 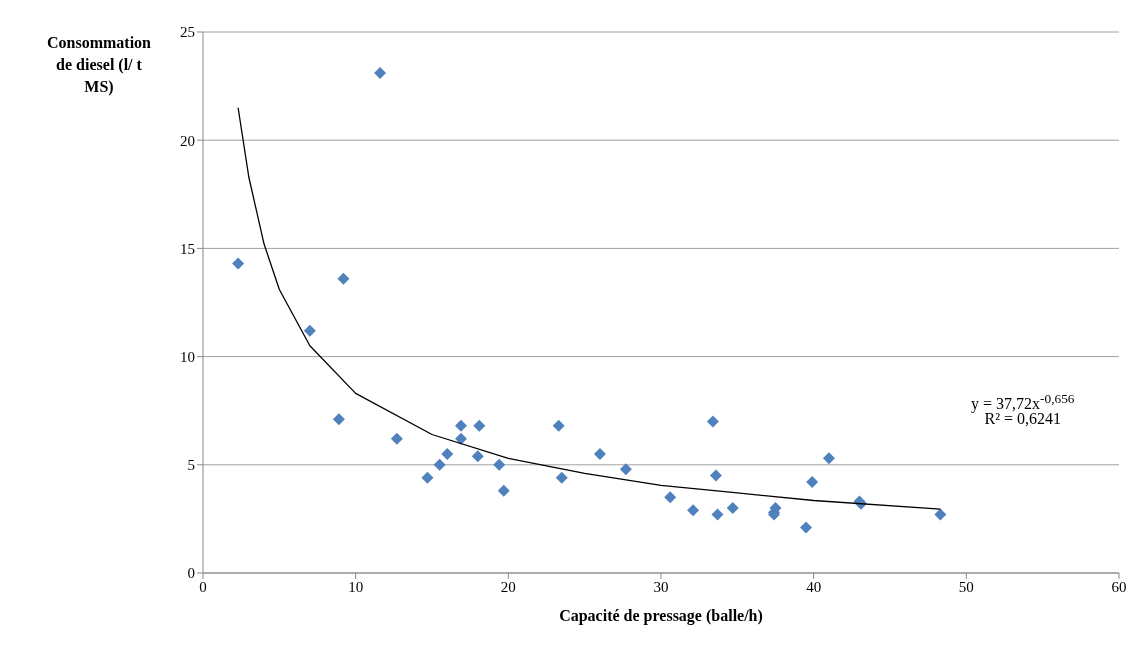 I want to click on x-tick-label: 60, so click(x=1119, y=586).